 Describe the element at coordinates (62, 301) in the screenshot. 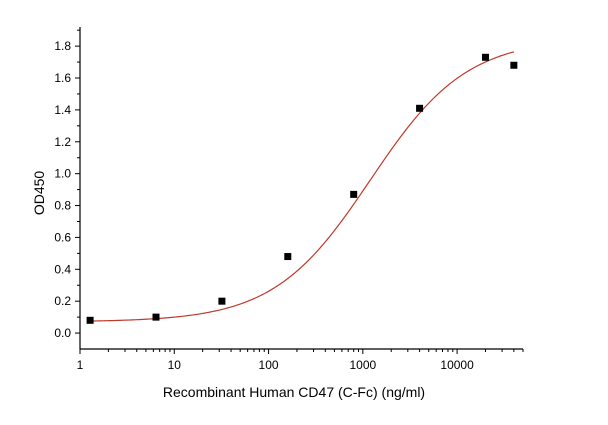

I see `y-tick-label: 0.2` at that location.